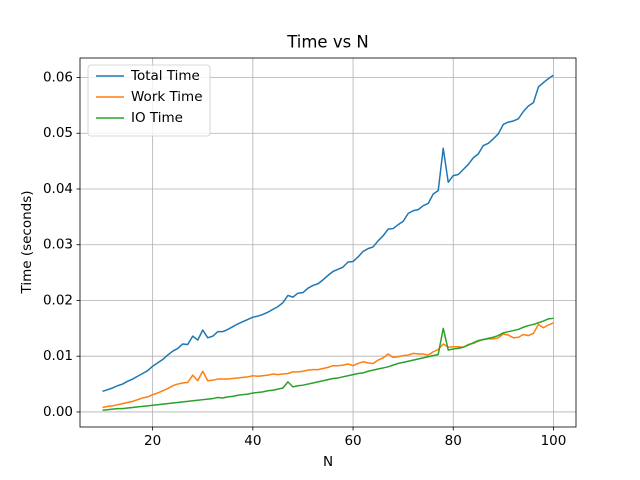 The height and width of the screenshot is (480, 640). I want to click on x-tick-label: 100, so click(554, 441).